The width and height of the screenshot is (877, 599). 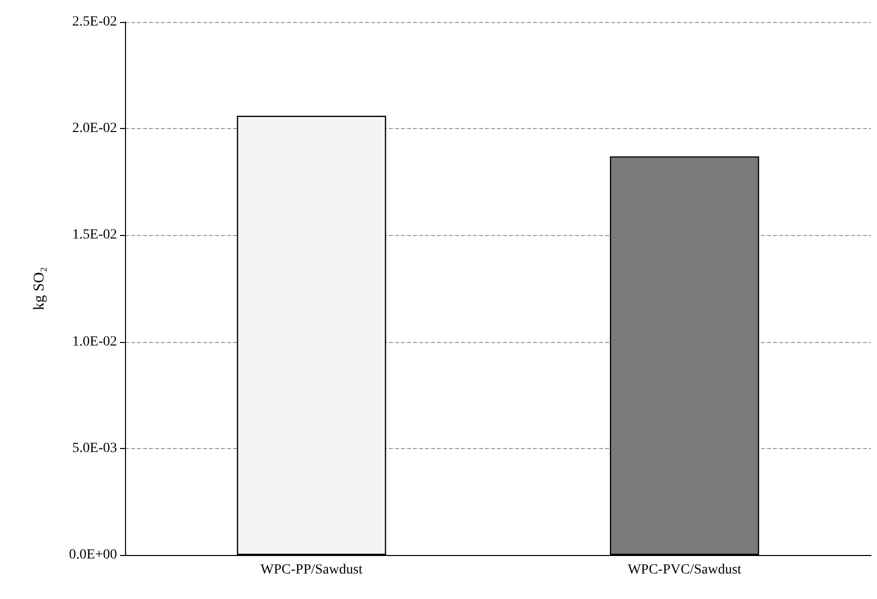 I want to click on x-tick-label: WPC-PVC/Sawdust, so click(x=685, y=570).